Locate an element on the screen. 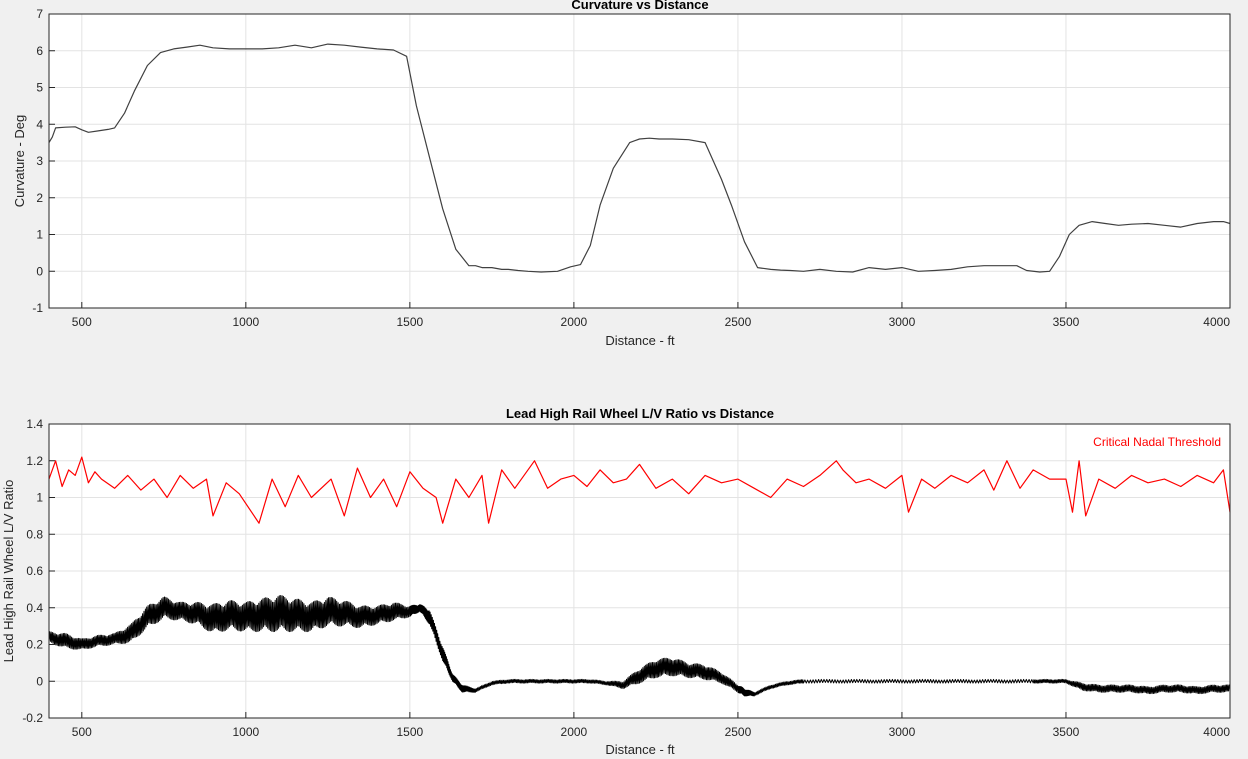 The width and height of the screenshot is (1248, 759). y-tick-label: 1.4 is located at coordinates (34, 424).